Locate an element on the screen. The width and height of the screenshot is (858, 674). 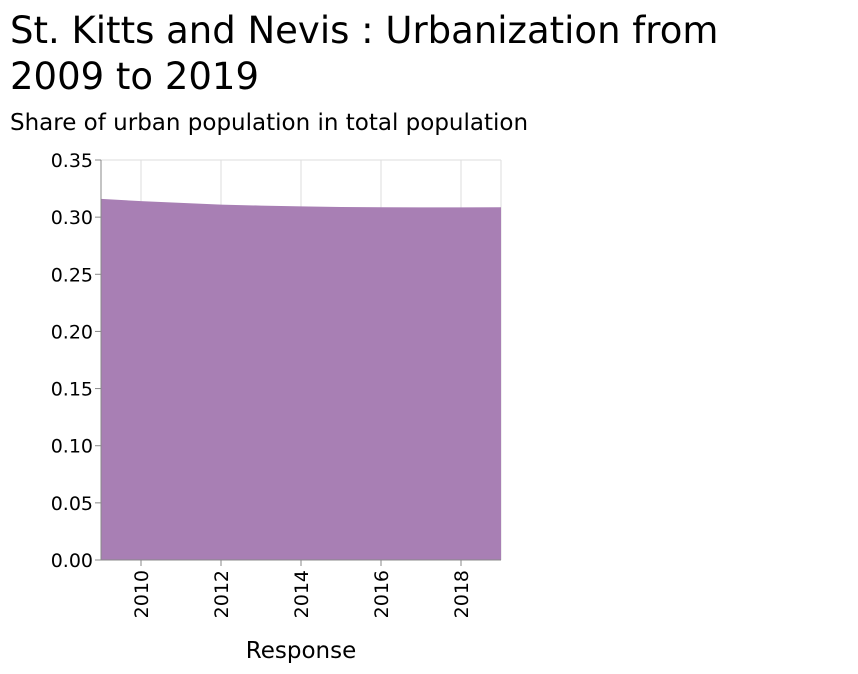
x-tick-label: 2014 is located at coordinates (302, 594).